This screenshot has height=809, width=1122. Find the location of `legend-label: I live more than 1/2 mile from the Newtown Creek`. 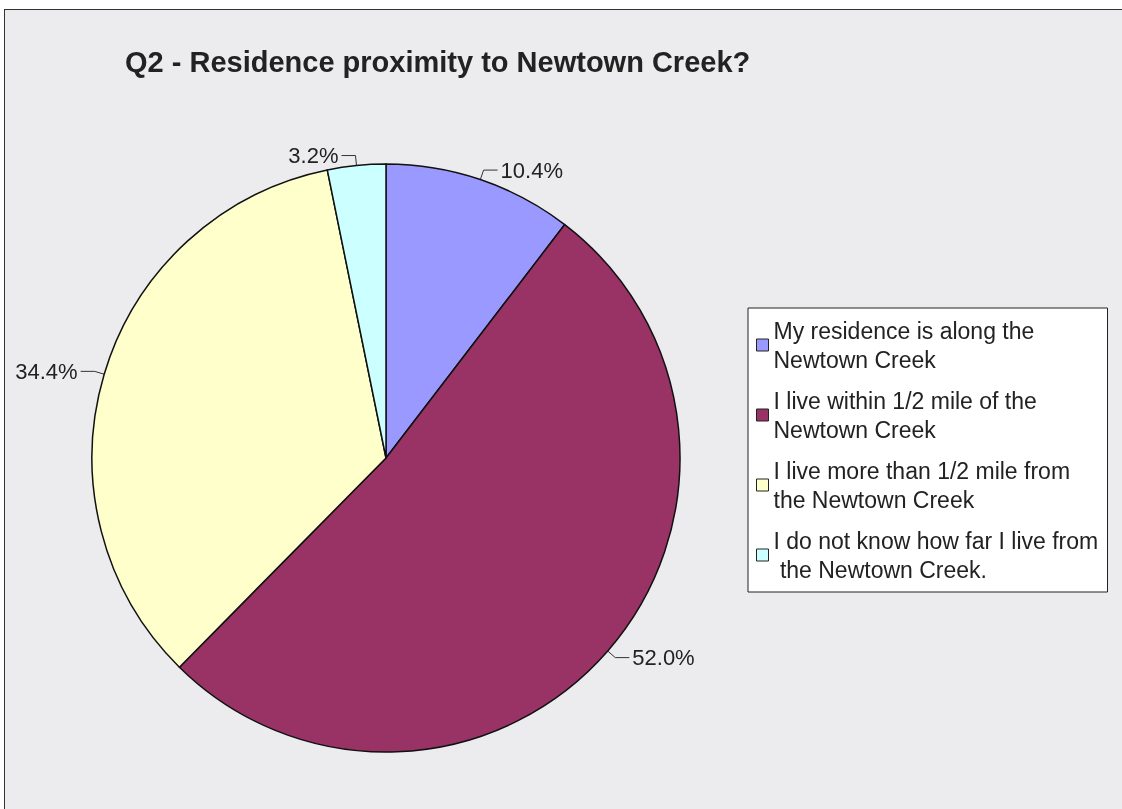

legend-label: I live more than 1/2 mile from the Newtown Creek is located at coordinates (925, 485).